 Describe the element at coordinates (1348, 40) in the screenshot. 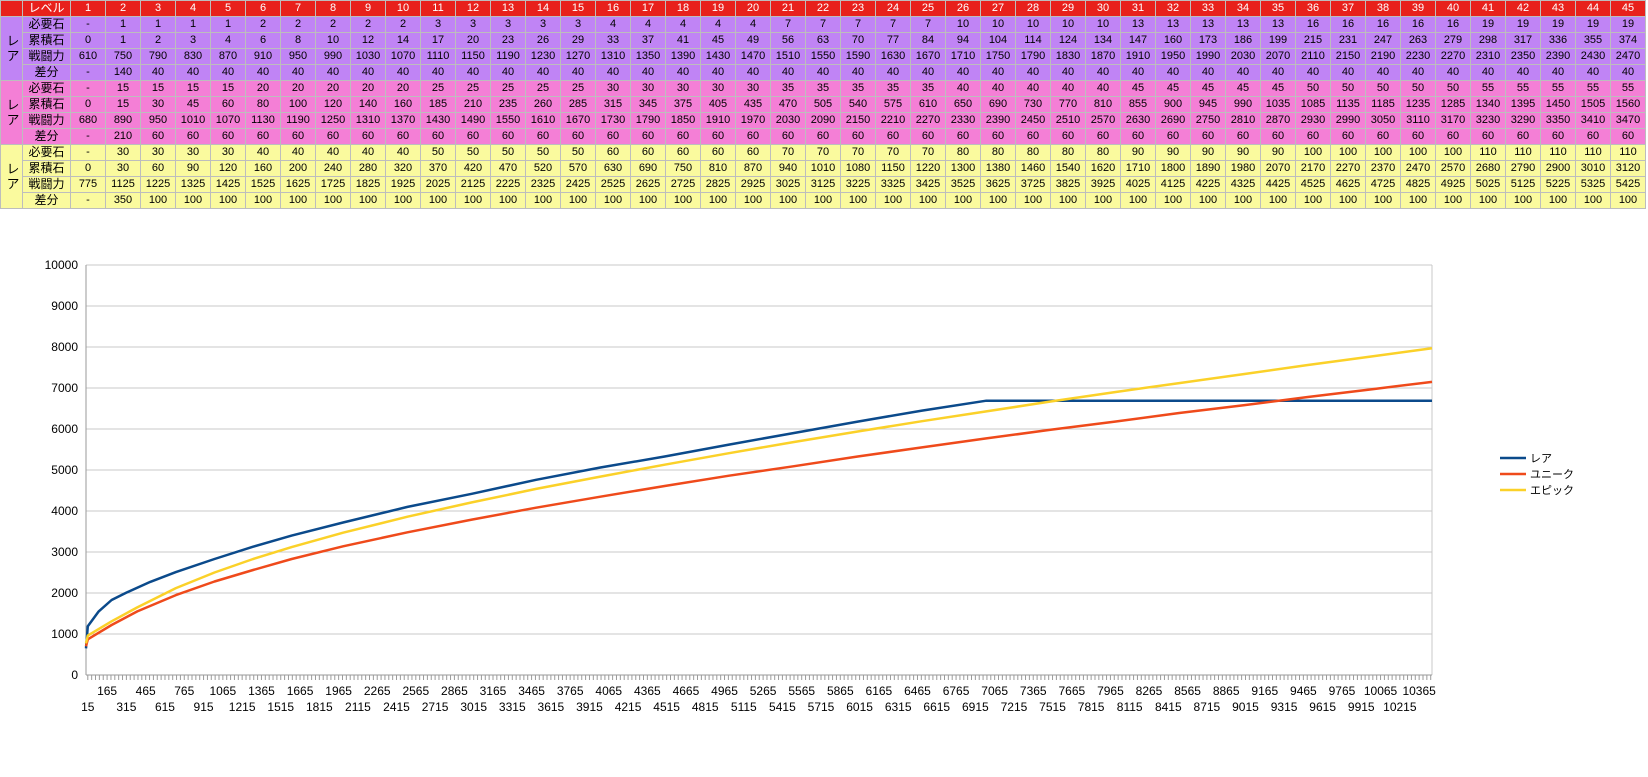

I see `table-cell: 231` at that location.